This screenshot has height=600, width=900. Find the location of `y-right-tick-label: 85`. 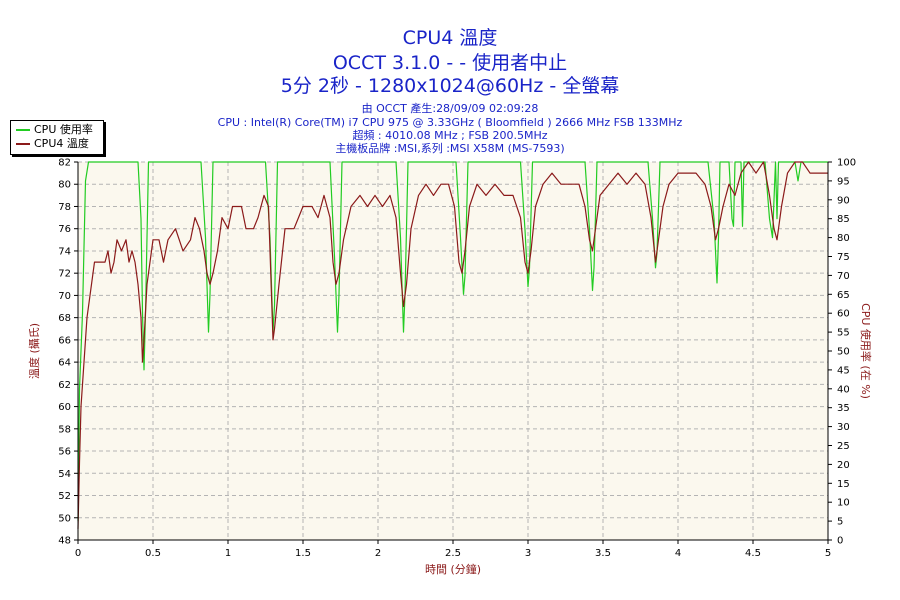

y-right-tick-label: 85 is located at coordinates (843, 219).